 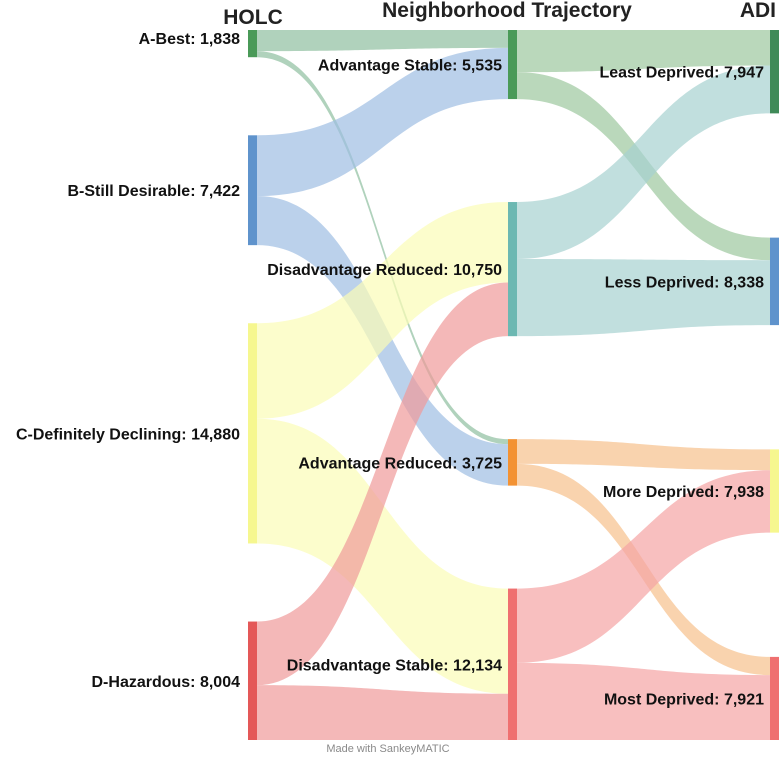 What do you see at coordinates (382, 310) in the screenshot?
I see `flow-c-definitely-declining-to-disadvantage-reduced` at bounding box center [382, 310].